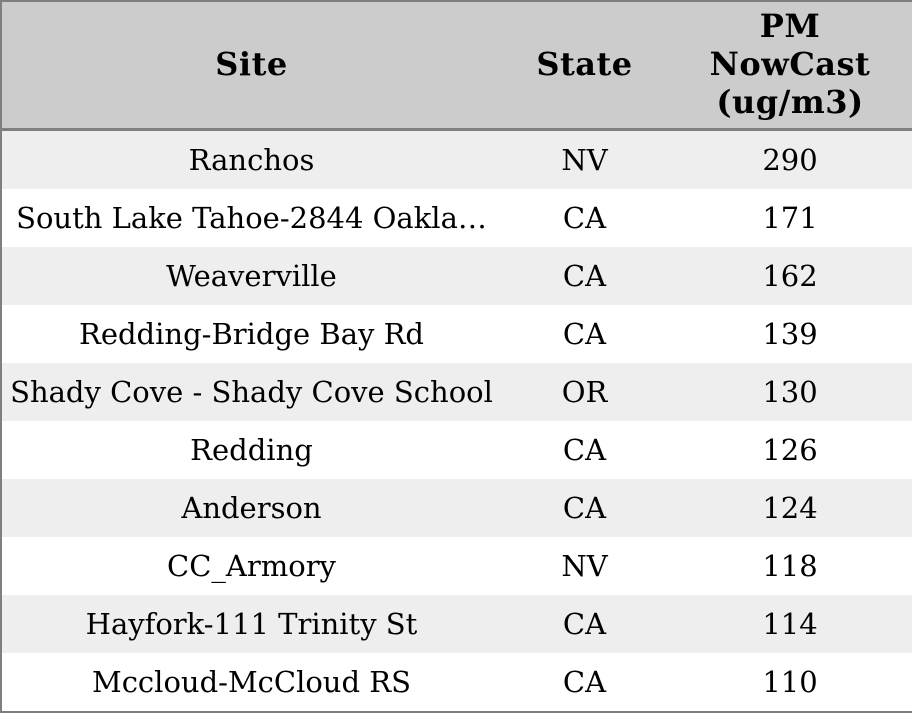 The height and width of the screenshot is (713, 912). I want to click on table-row: CC_Armory NV 118, so click(456, 566).